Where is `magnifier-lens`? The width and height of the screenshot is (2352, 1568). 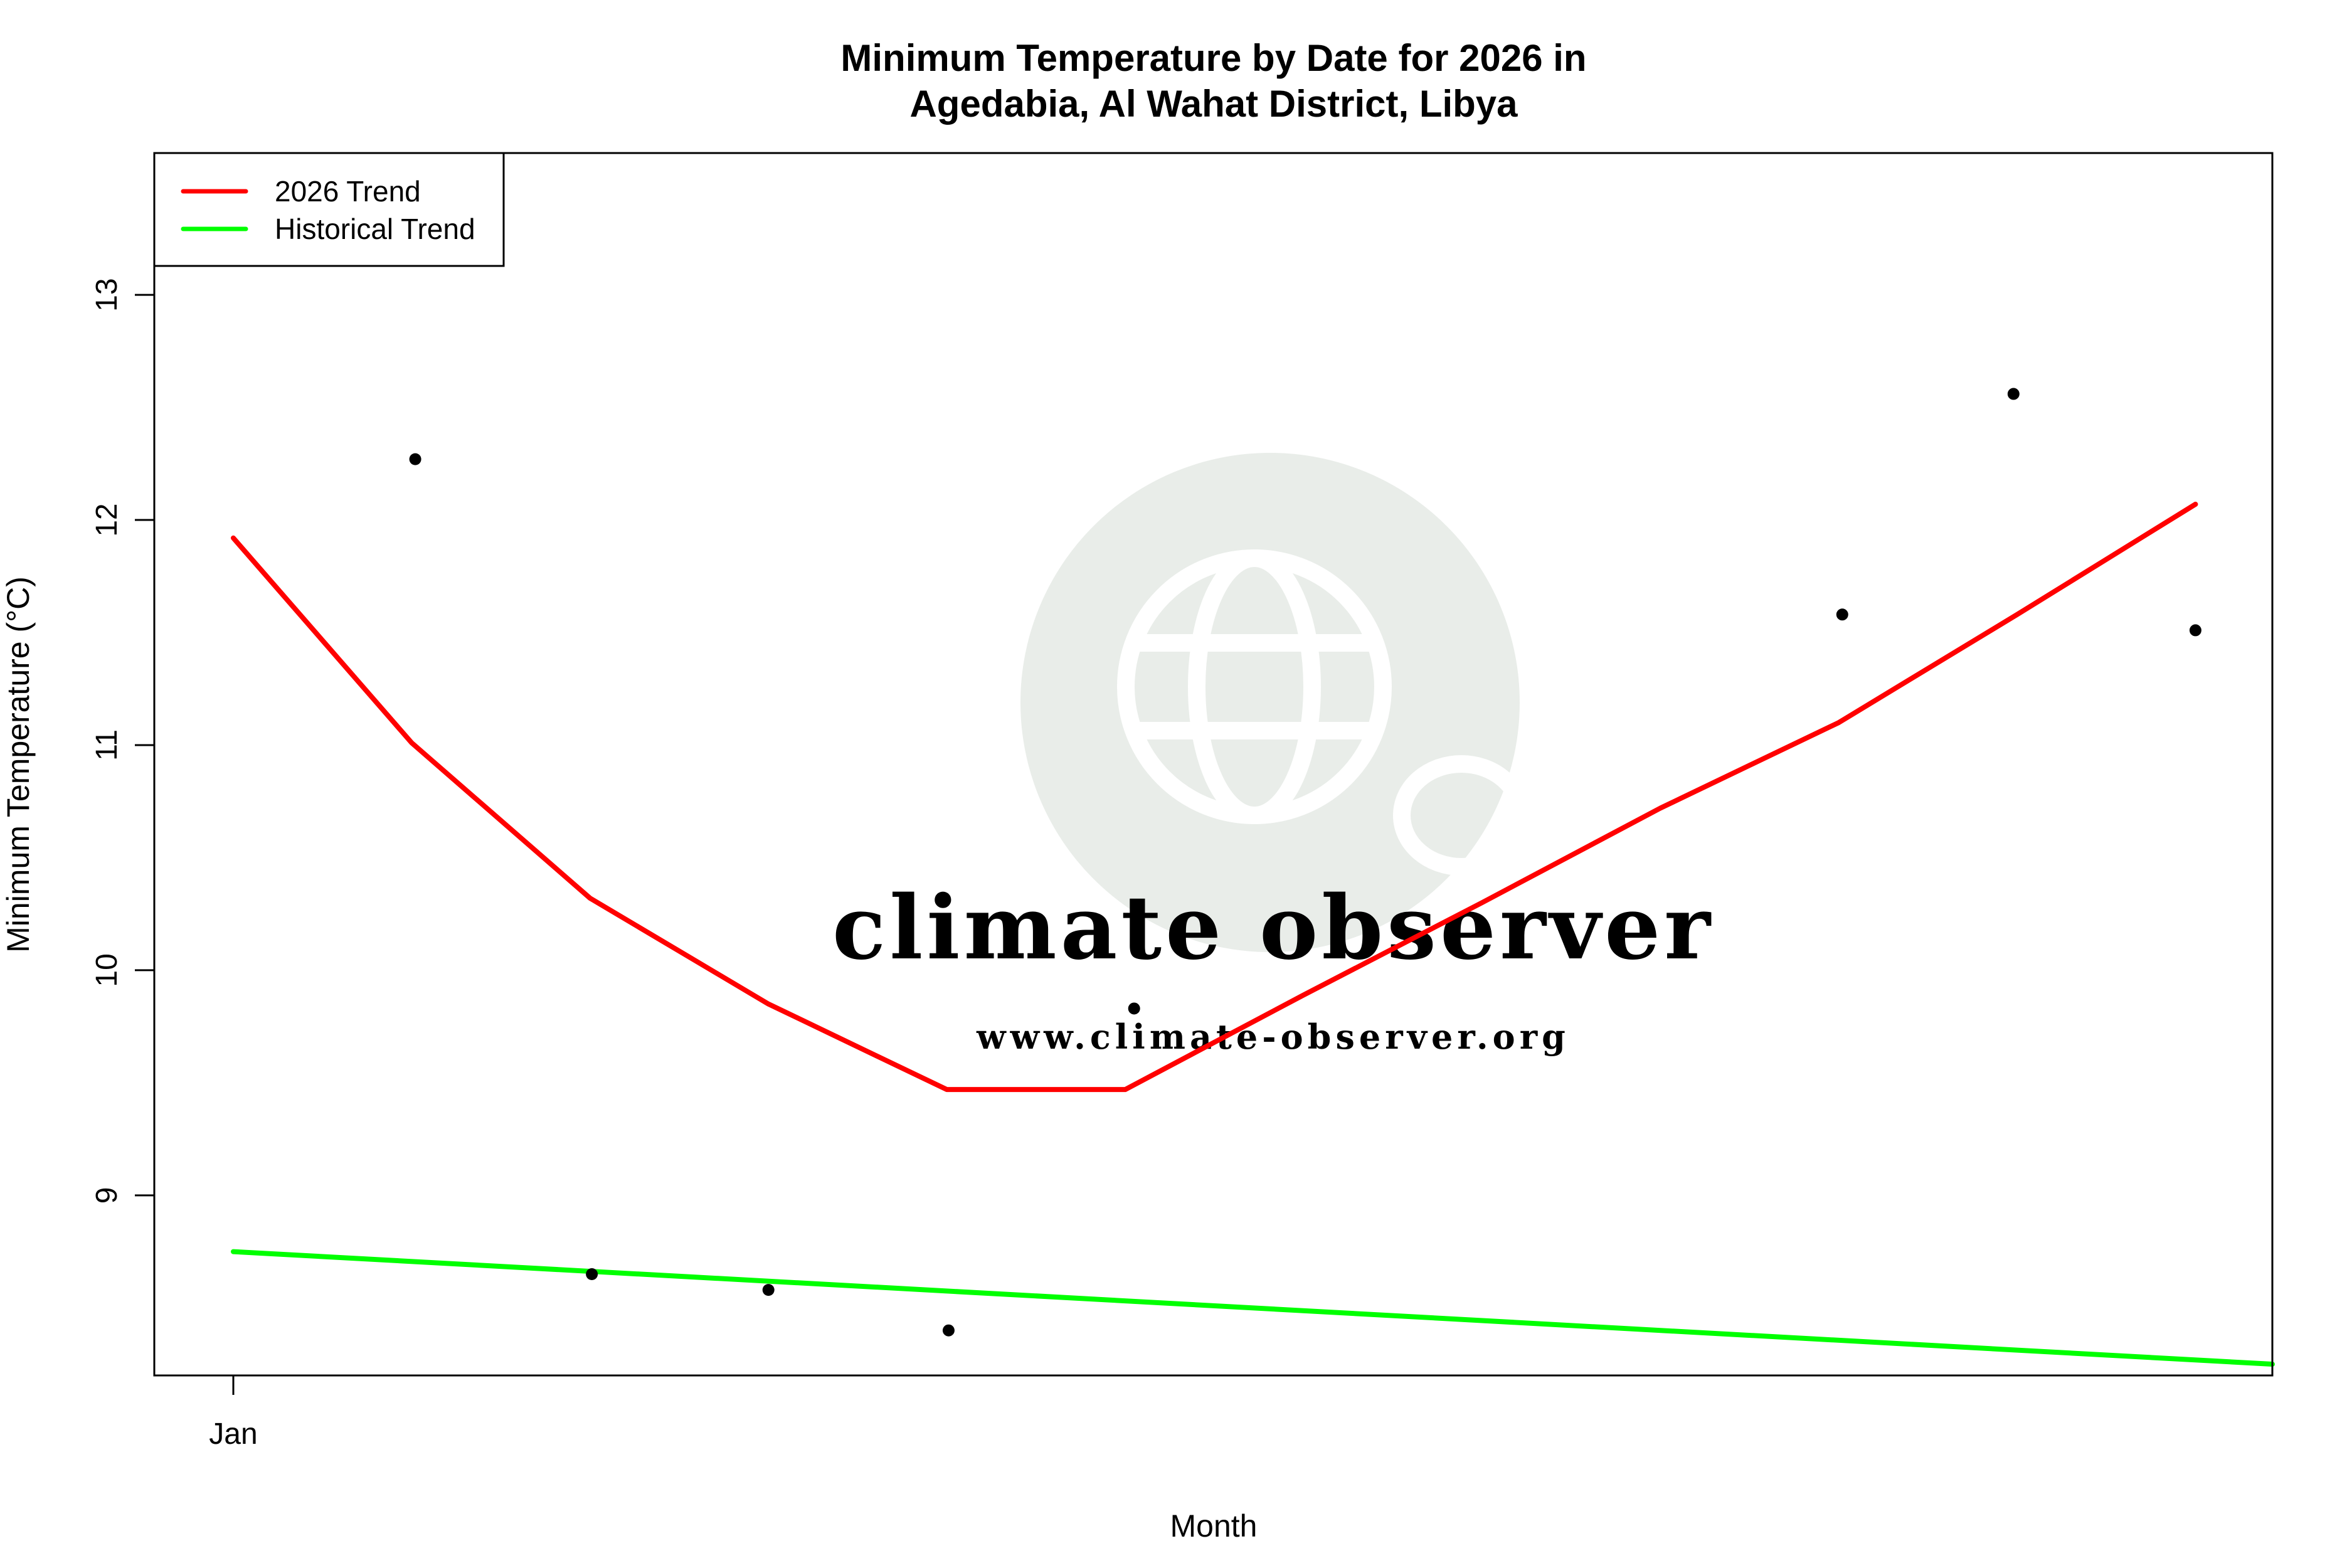 magnifier-lens is located at coordinates (1461, 816).